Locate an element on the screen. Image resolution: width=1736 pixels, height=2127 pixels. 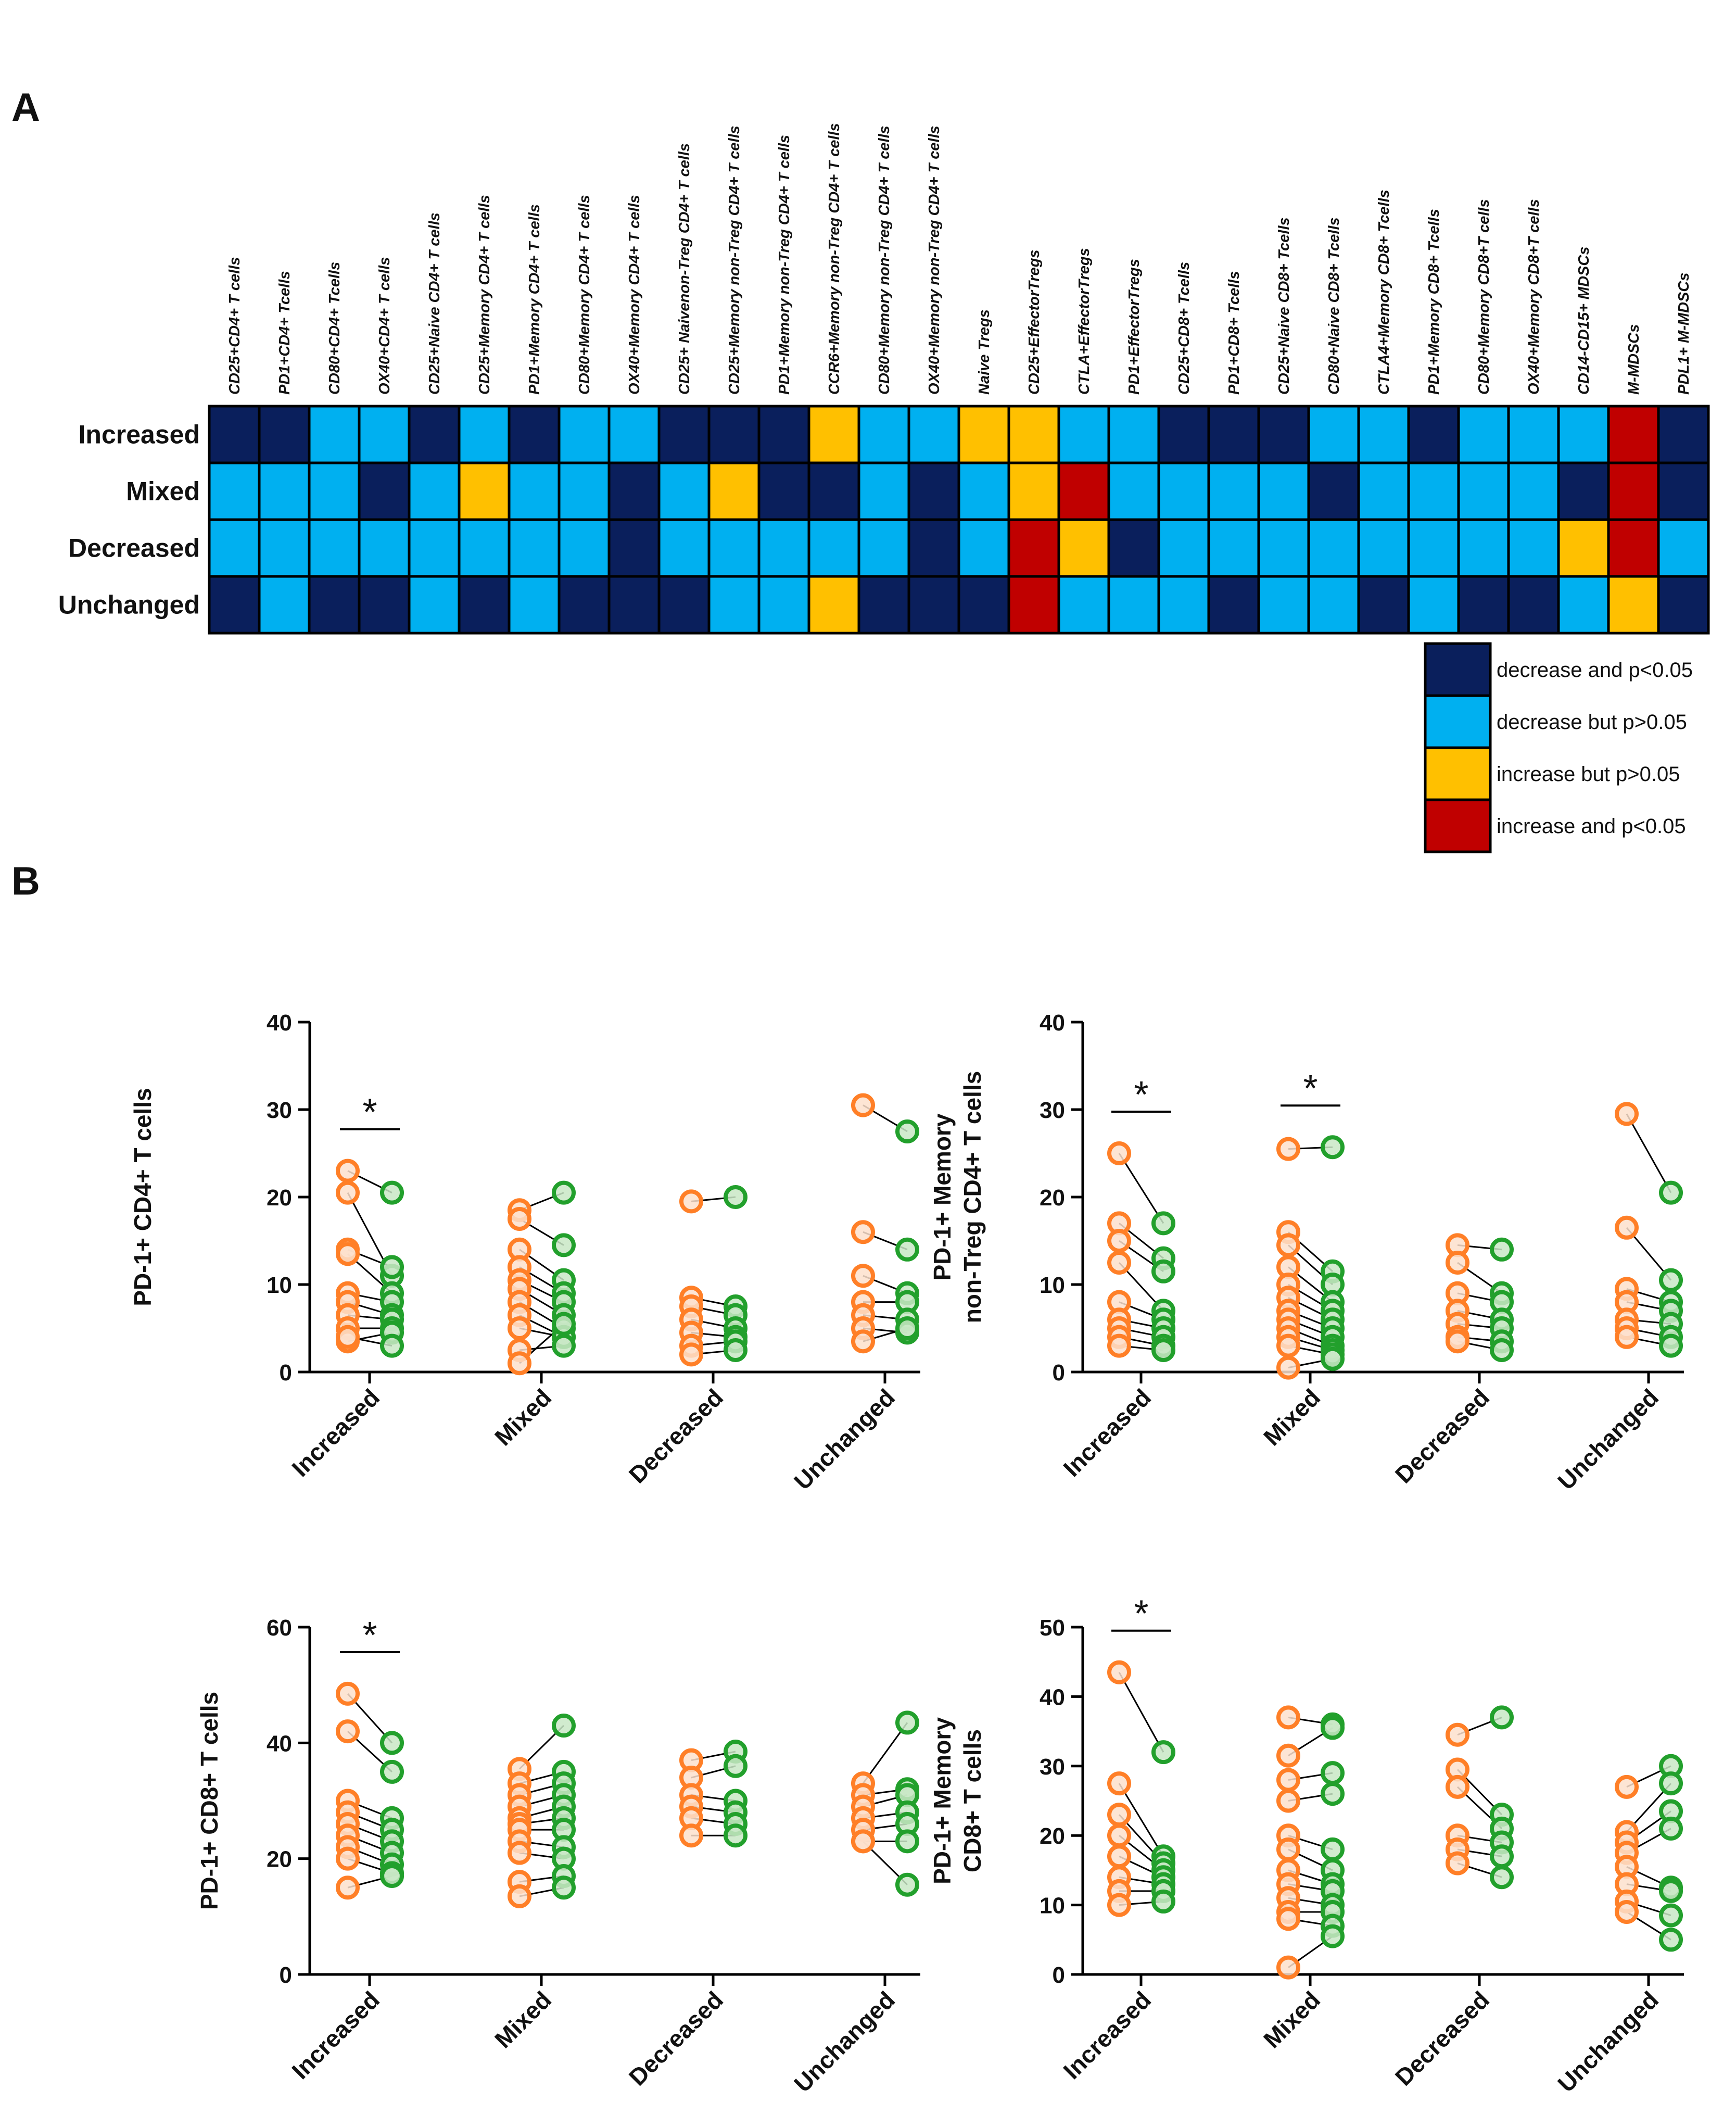
column-label: PD1+Memory non-Treg CD4+ T cells is located at coordinates (784, 265).